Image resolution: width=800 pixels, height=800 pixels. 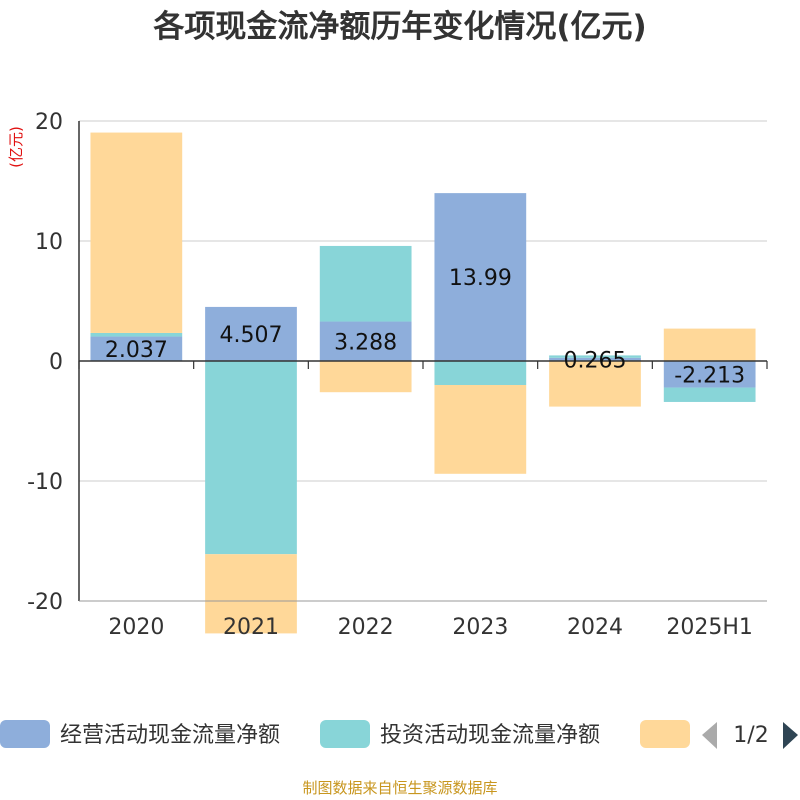 I want to click on legend-label: 投资活动现金流量净额, so click(x=490, y=735).